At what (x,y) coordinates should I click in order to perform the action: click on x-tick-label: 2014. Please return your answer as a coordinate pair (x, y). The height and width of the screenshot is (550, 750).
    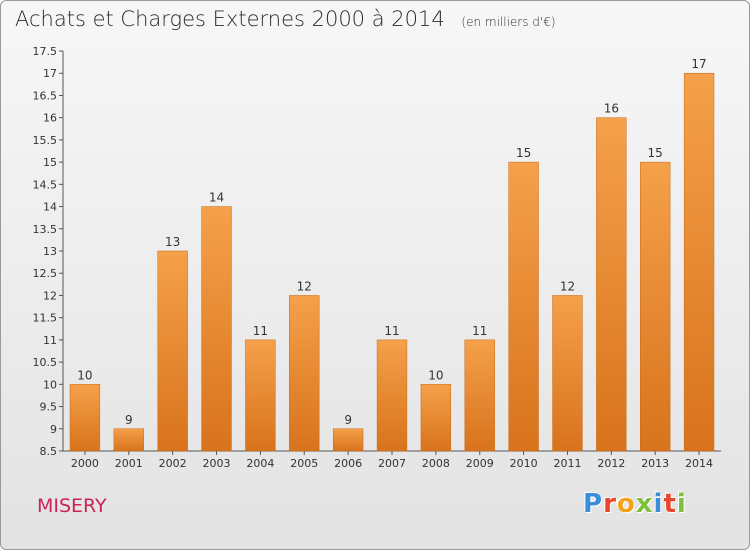
    Looking at the image, I should click on (699, 463).